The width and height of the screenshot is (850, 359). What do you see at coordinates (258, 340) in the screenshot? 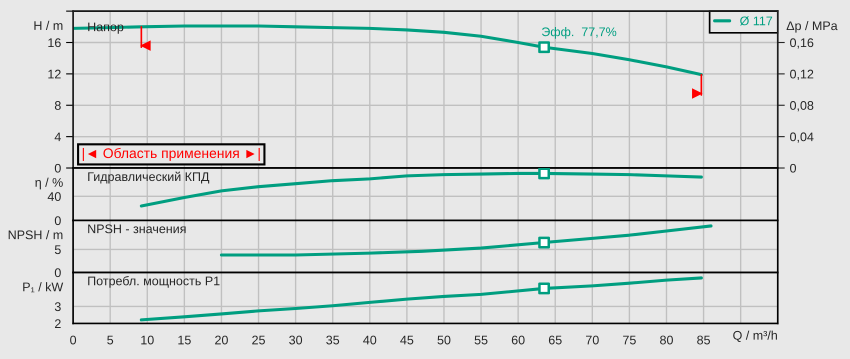
I see `x-tick-label: 25` at bounding box center [258, 340].